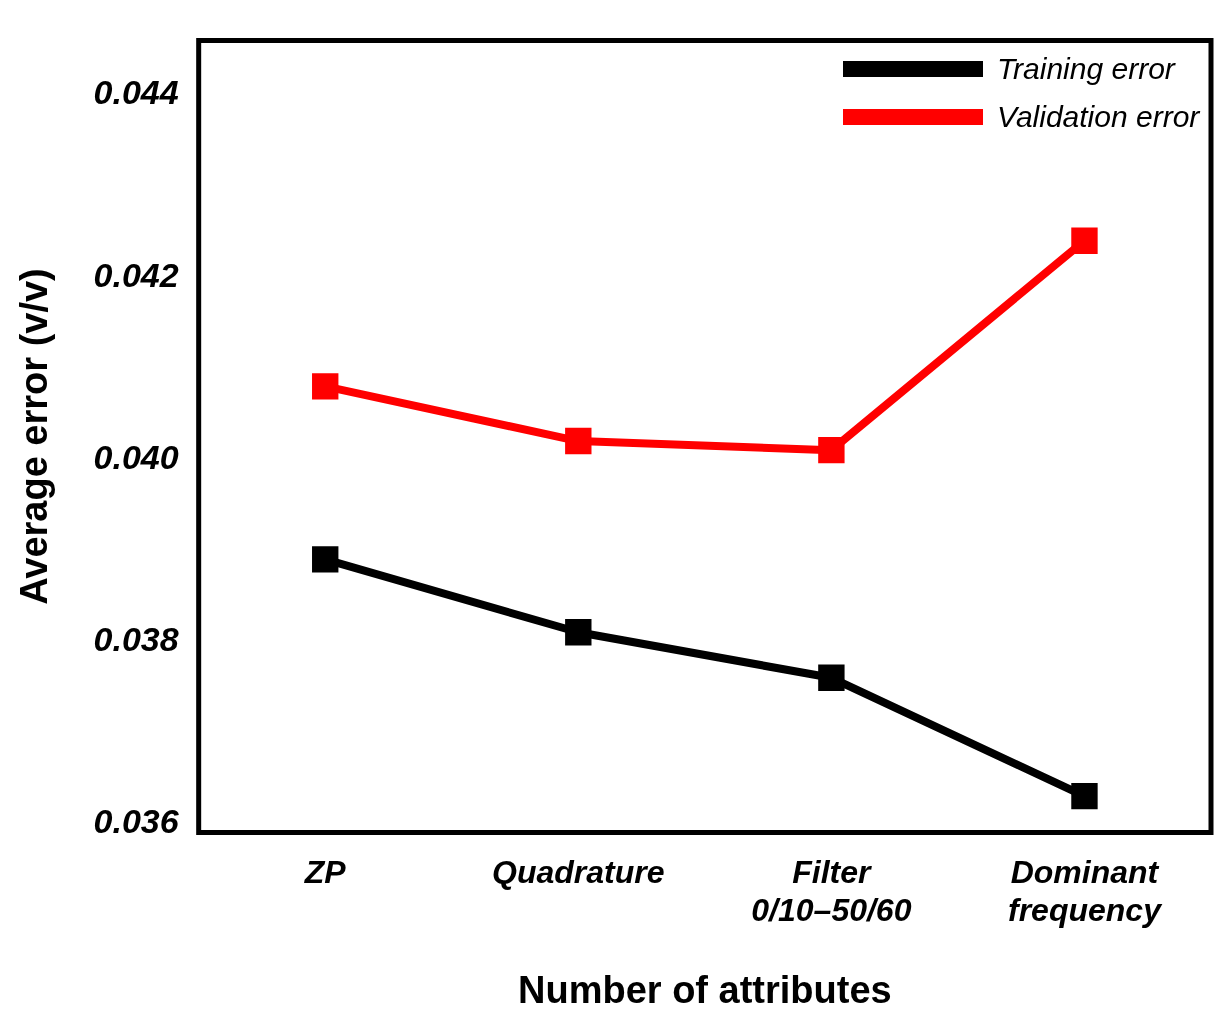 This screenshot has width=1232, height=1025. What do you see at coordinates (136, 820) in the screenshot?
I see `y-tick-label: 0.036` at bounding box center [136, 820].